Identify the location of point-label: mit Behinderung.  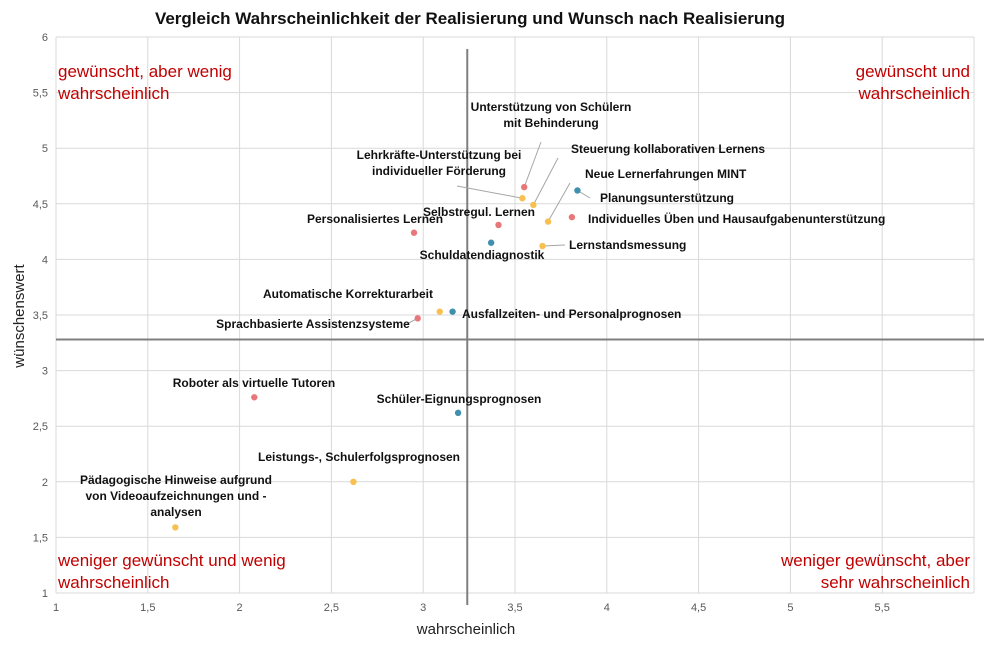
(550, 123).